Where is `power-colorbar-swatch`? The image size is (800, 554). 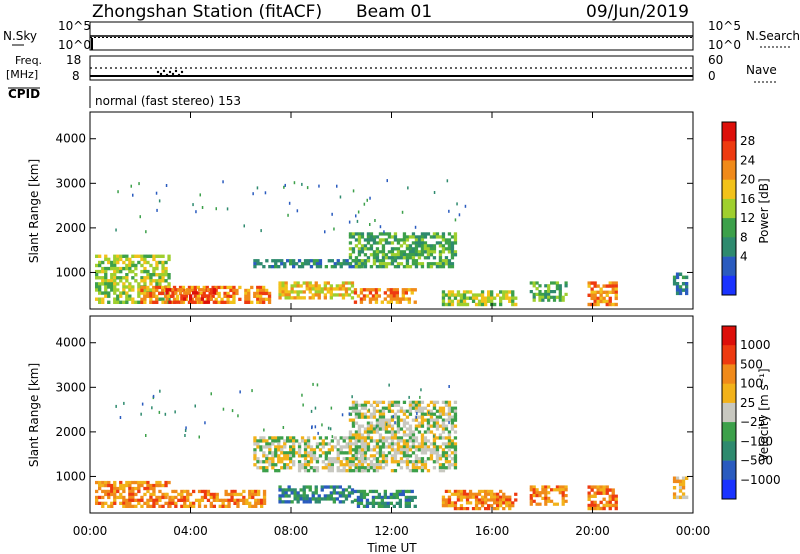 power-colorbar-swatch is located at coordinates (729, 228).